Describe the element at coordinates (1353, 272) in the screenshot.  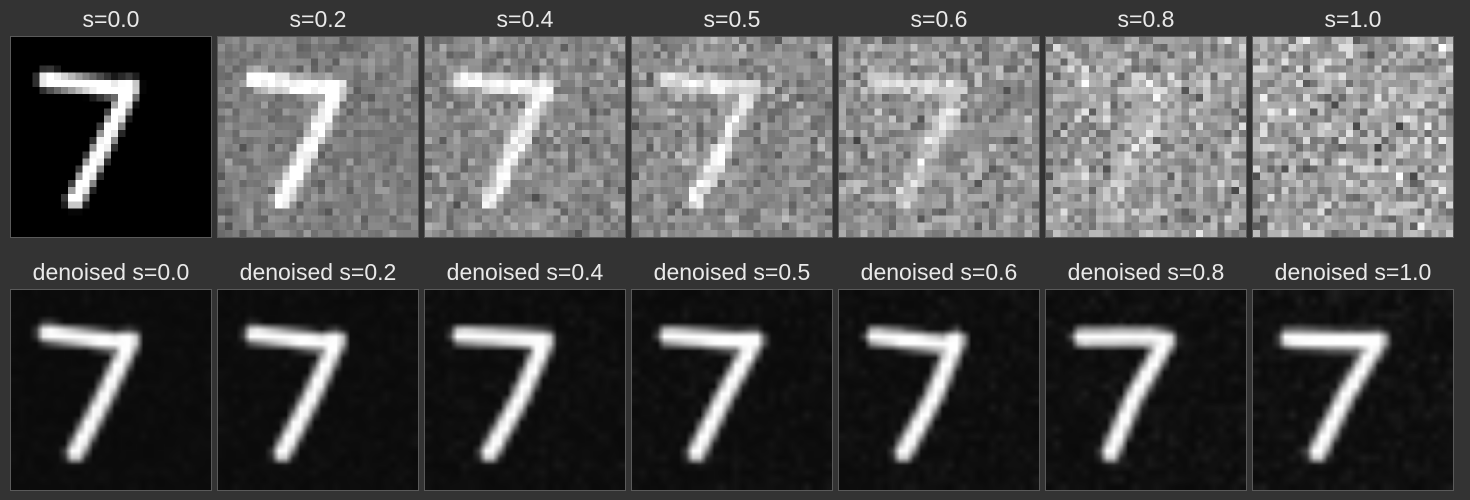
I see `denoised-panel-label: denoised s=1.0` at that location.